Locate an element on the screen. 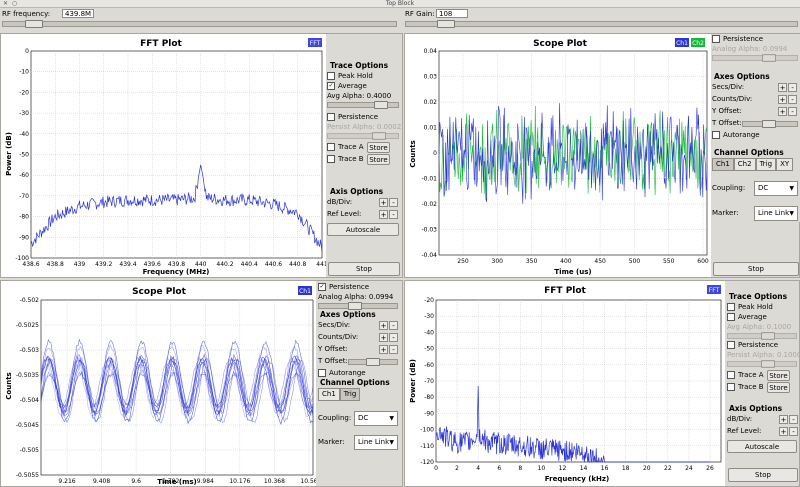  checkbox-icon is located at coordinates (731, 307).